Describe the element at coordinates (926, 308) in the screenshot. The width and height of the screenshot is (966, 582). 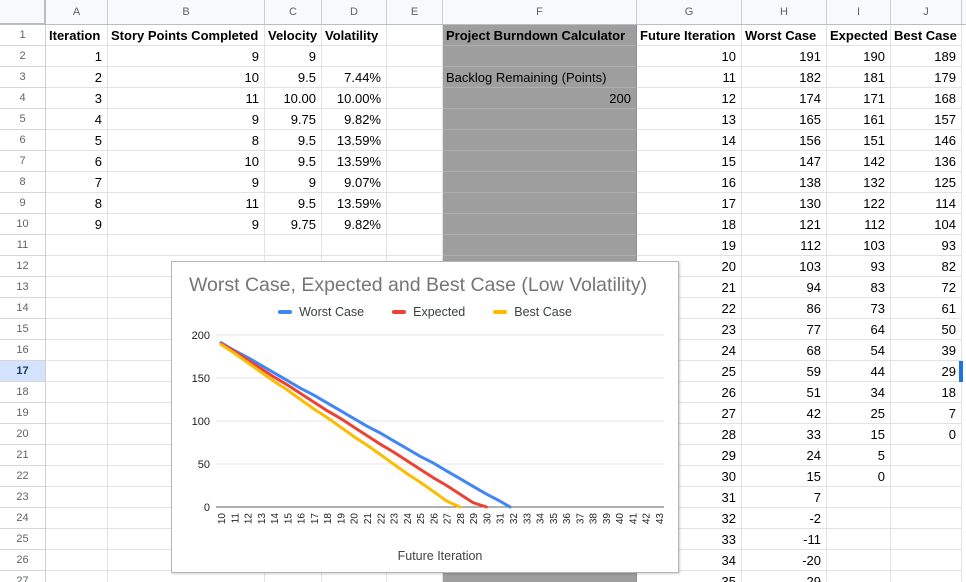
I see `cell-J14: 61` at that location.